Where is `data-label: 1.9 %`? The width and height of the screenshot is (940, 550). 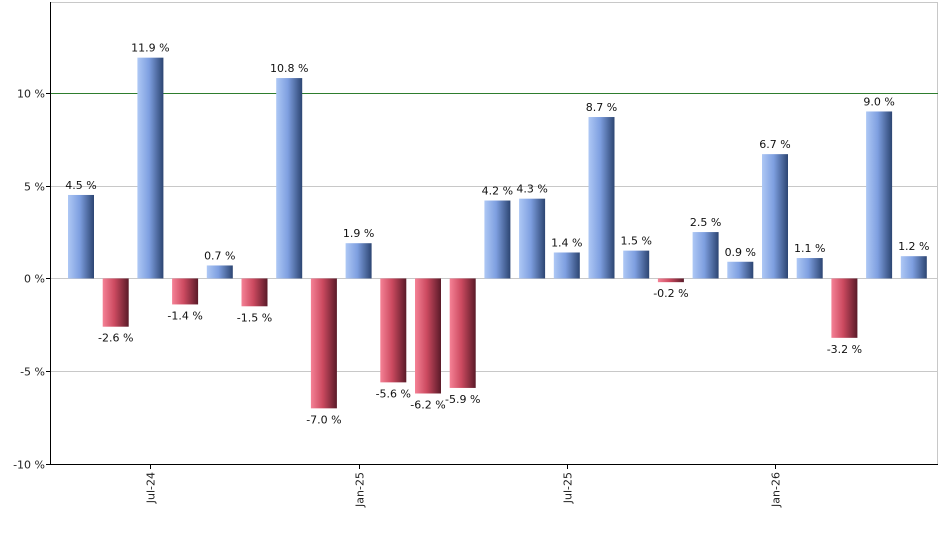
data-label: 1.9 % is located at coordinates (358, 233).